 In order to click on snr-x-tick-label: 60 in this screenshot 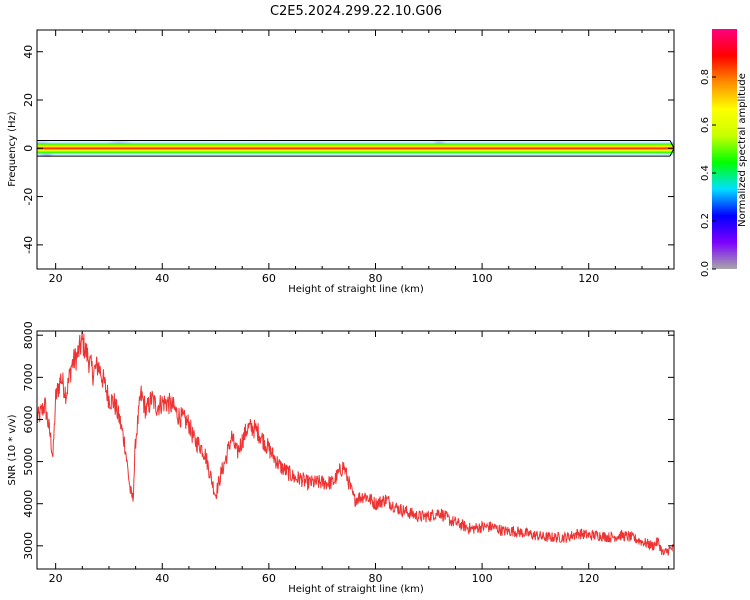, I will do `click(269, 578)`.